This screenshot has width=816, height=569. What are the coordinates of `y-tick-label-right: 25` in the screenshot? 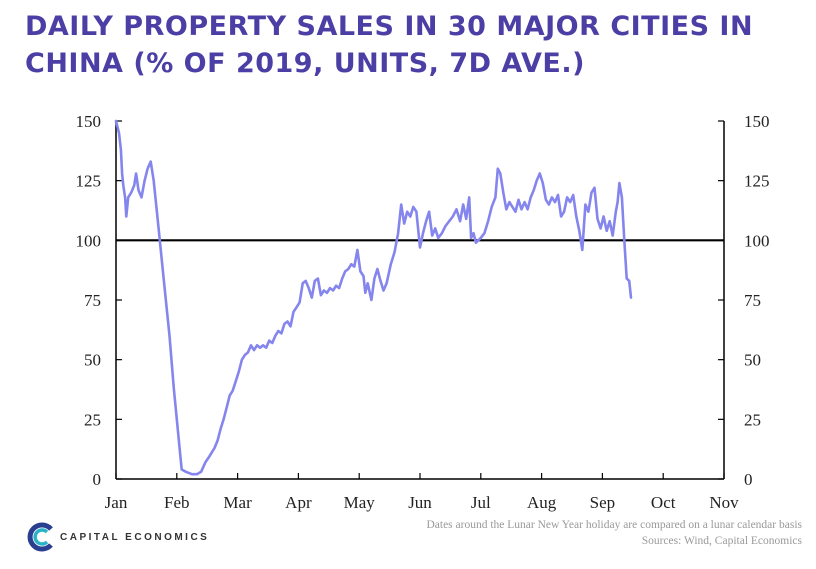 It's located at (752, 419).